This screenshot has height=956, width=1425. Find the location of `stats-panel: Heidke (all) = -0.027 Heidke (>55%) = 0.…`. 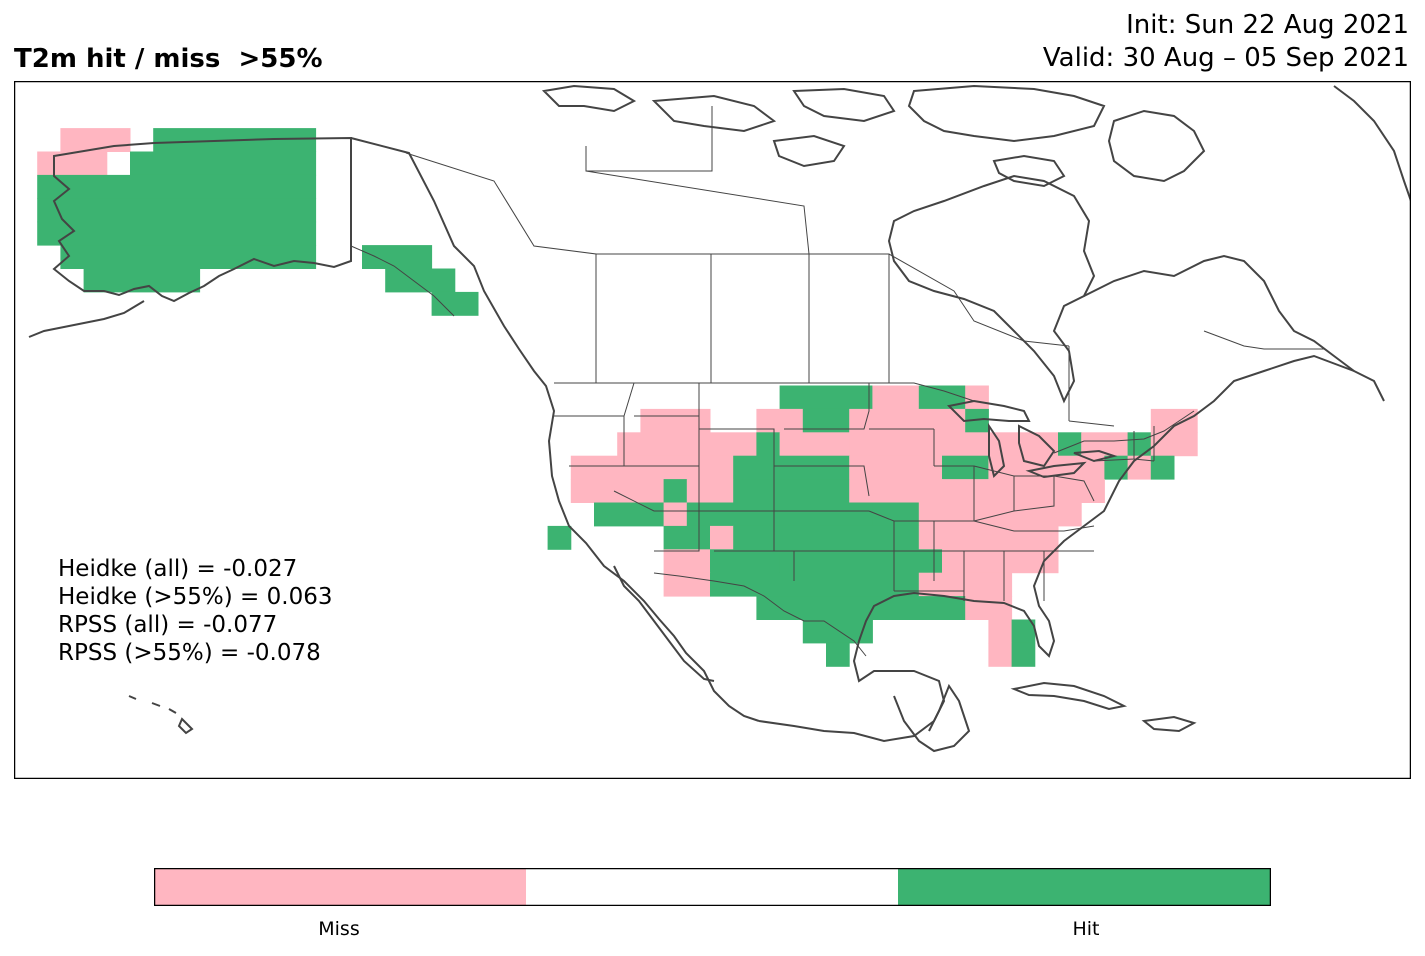

stats-panel: Heidke (all) = -0.027 Heidke (>55%) = 0.… is located at coordinates (195, 611).